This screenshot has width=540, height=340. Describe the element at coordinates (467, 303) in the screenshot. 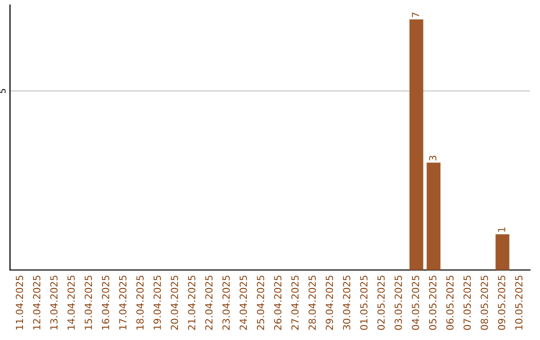

I see `x-tick-label: 07.05.2025` at that location.